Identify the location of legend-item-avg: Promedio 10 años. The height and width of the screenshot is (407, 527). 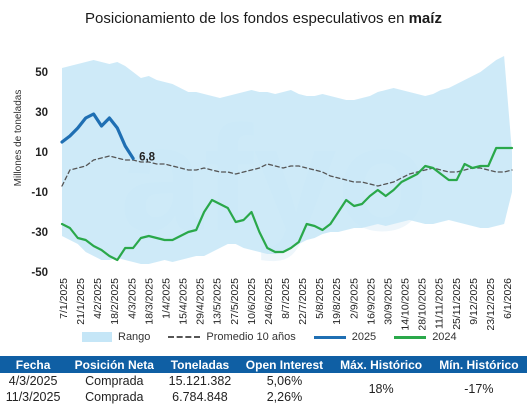
(232, 337).